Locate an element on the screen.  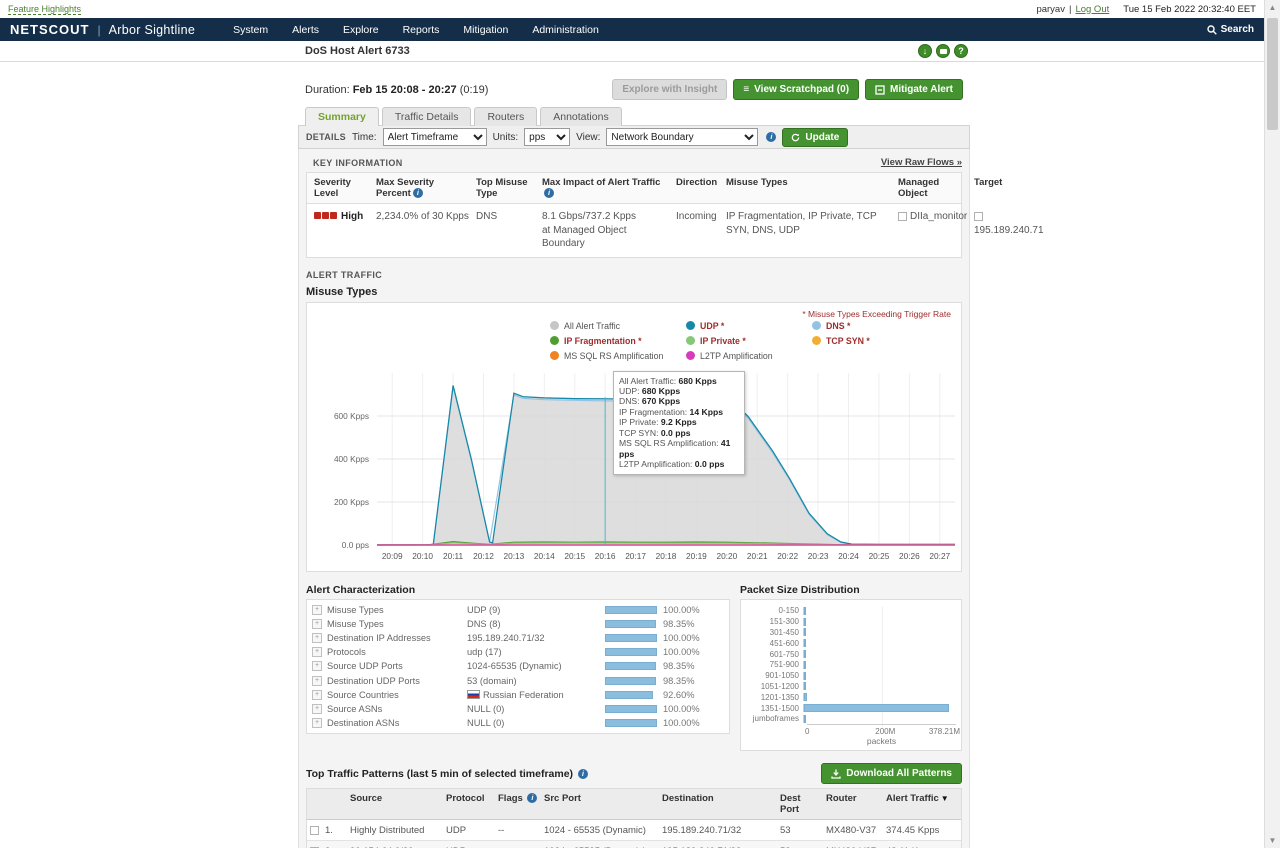
packet-size-x-tick: 378.21M is located at coordinates (944, 732).